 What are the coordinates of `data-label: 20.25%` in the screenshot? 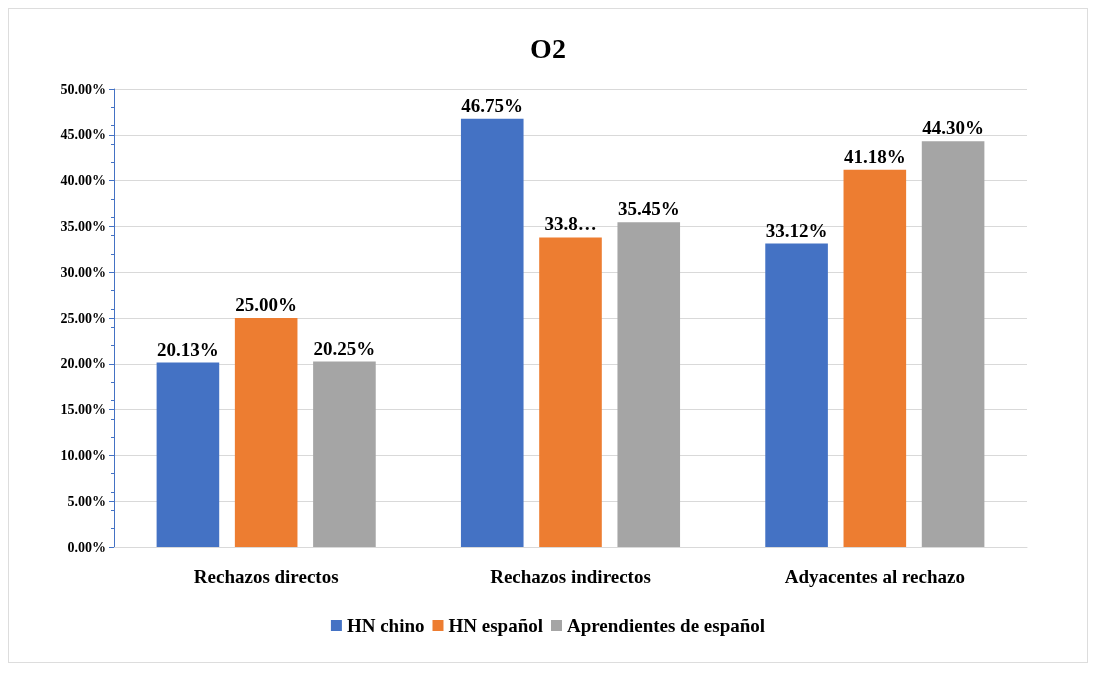 It's located at (344, 348).